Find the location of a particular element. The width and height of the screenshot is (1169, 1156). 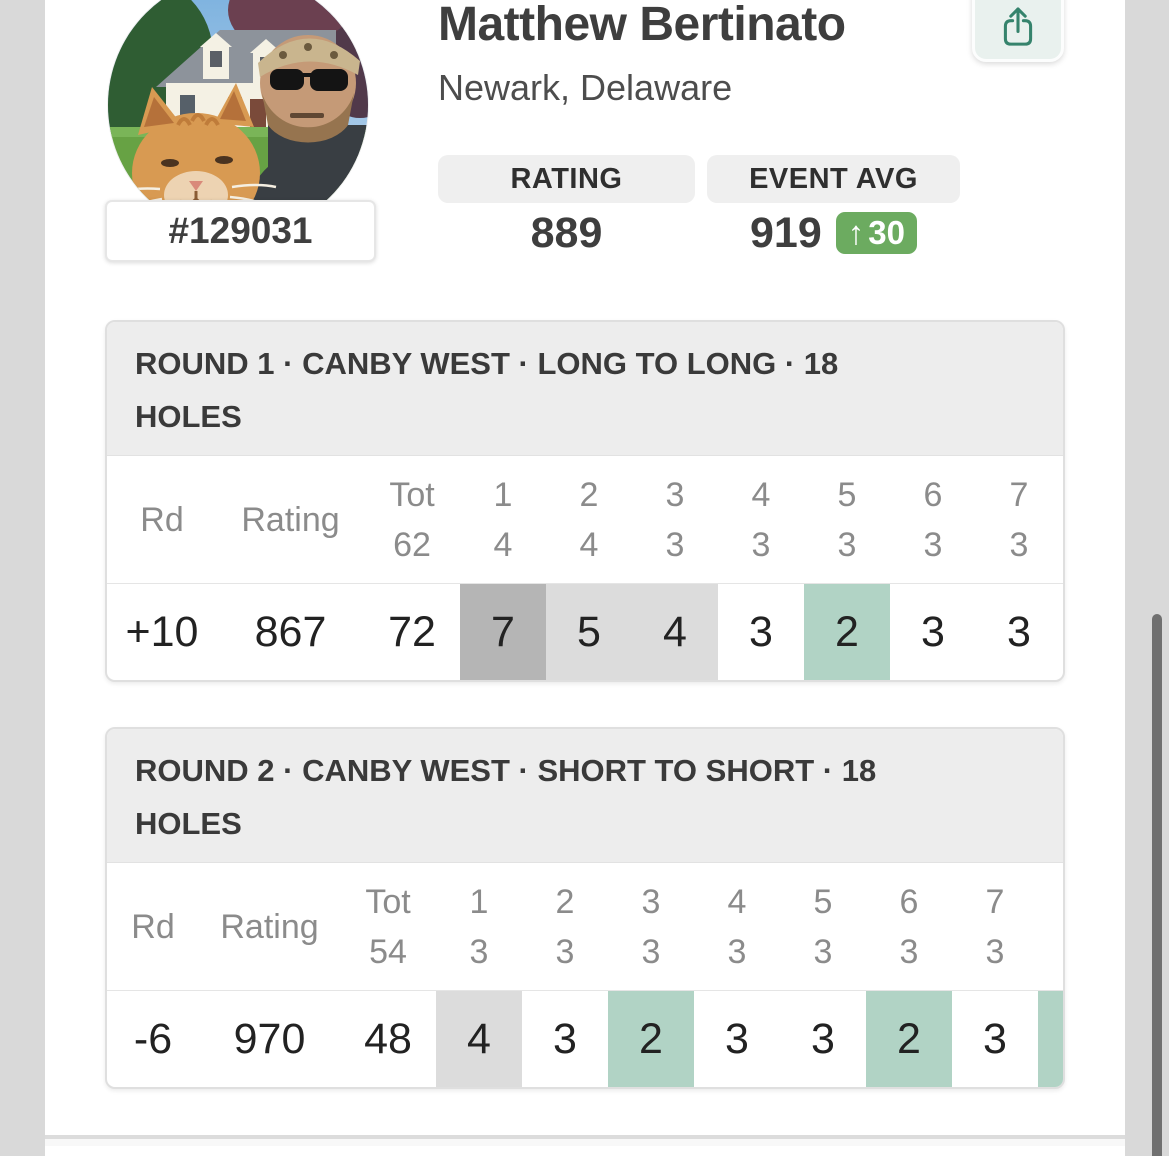

hole-score-3: 2 is located at coordinates (651, 1039).